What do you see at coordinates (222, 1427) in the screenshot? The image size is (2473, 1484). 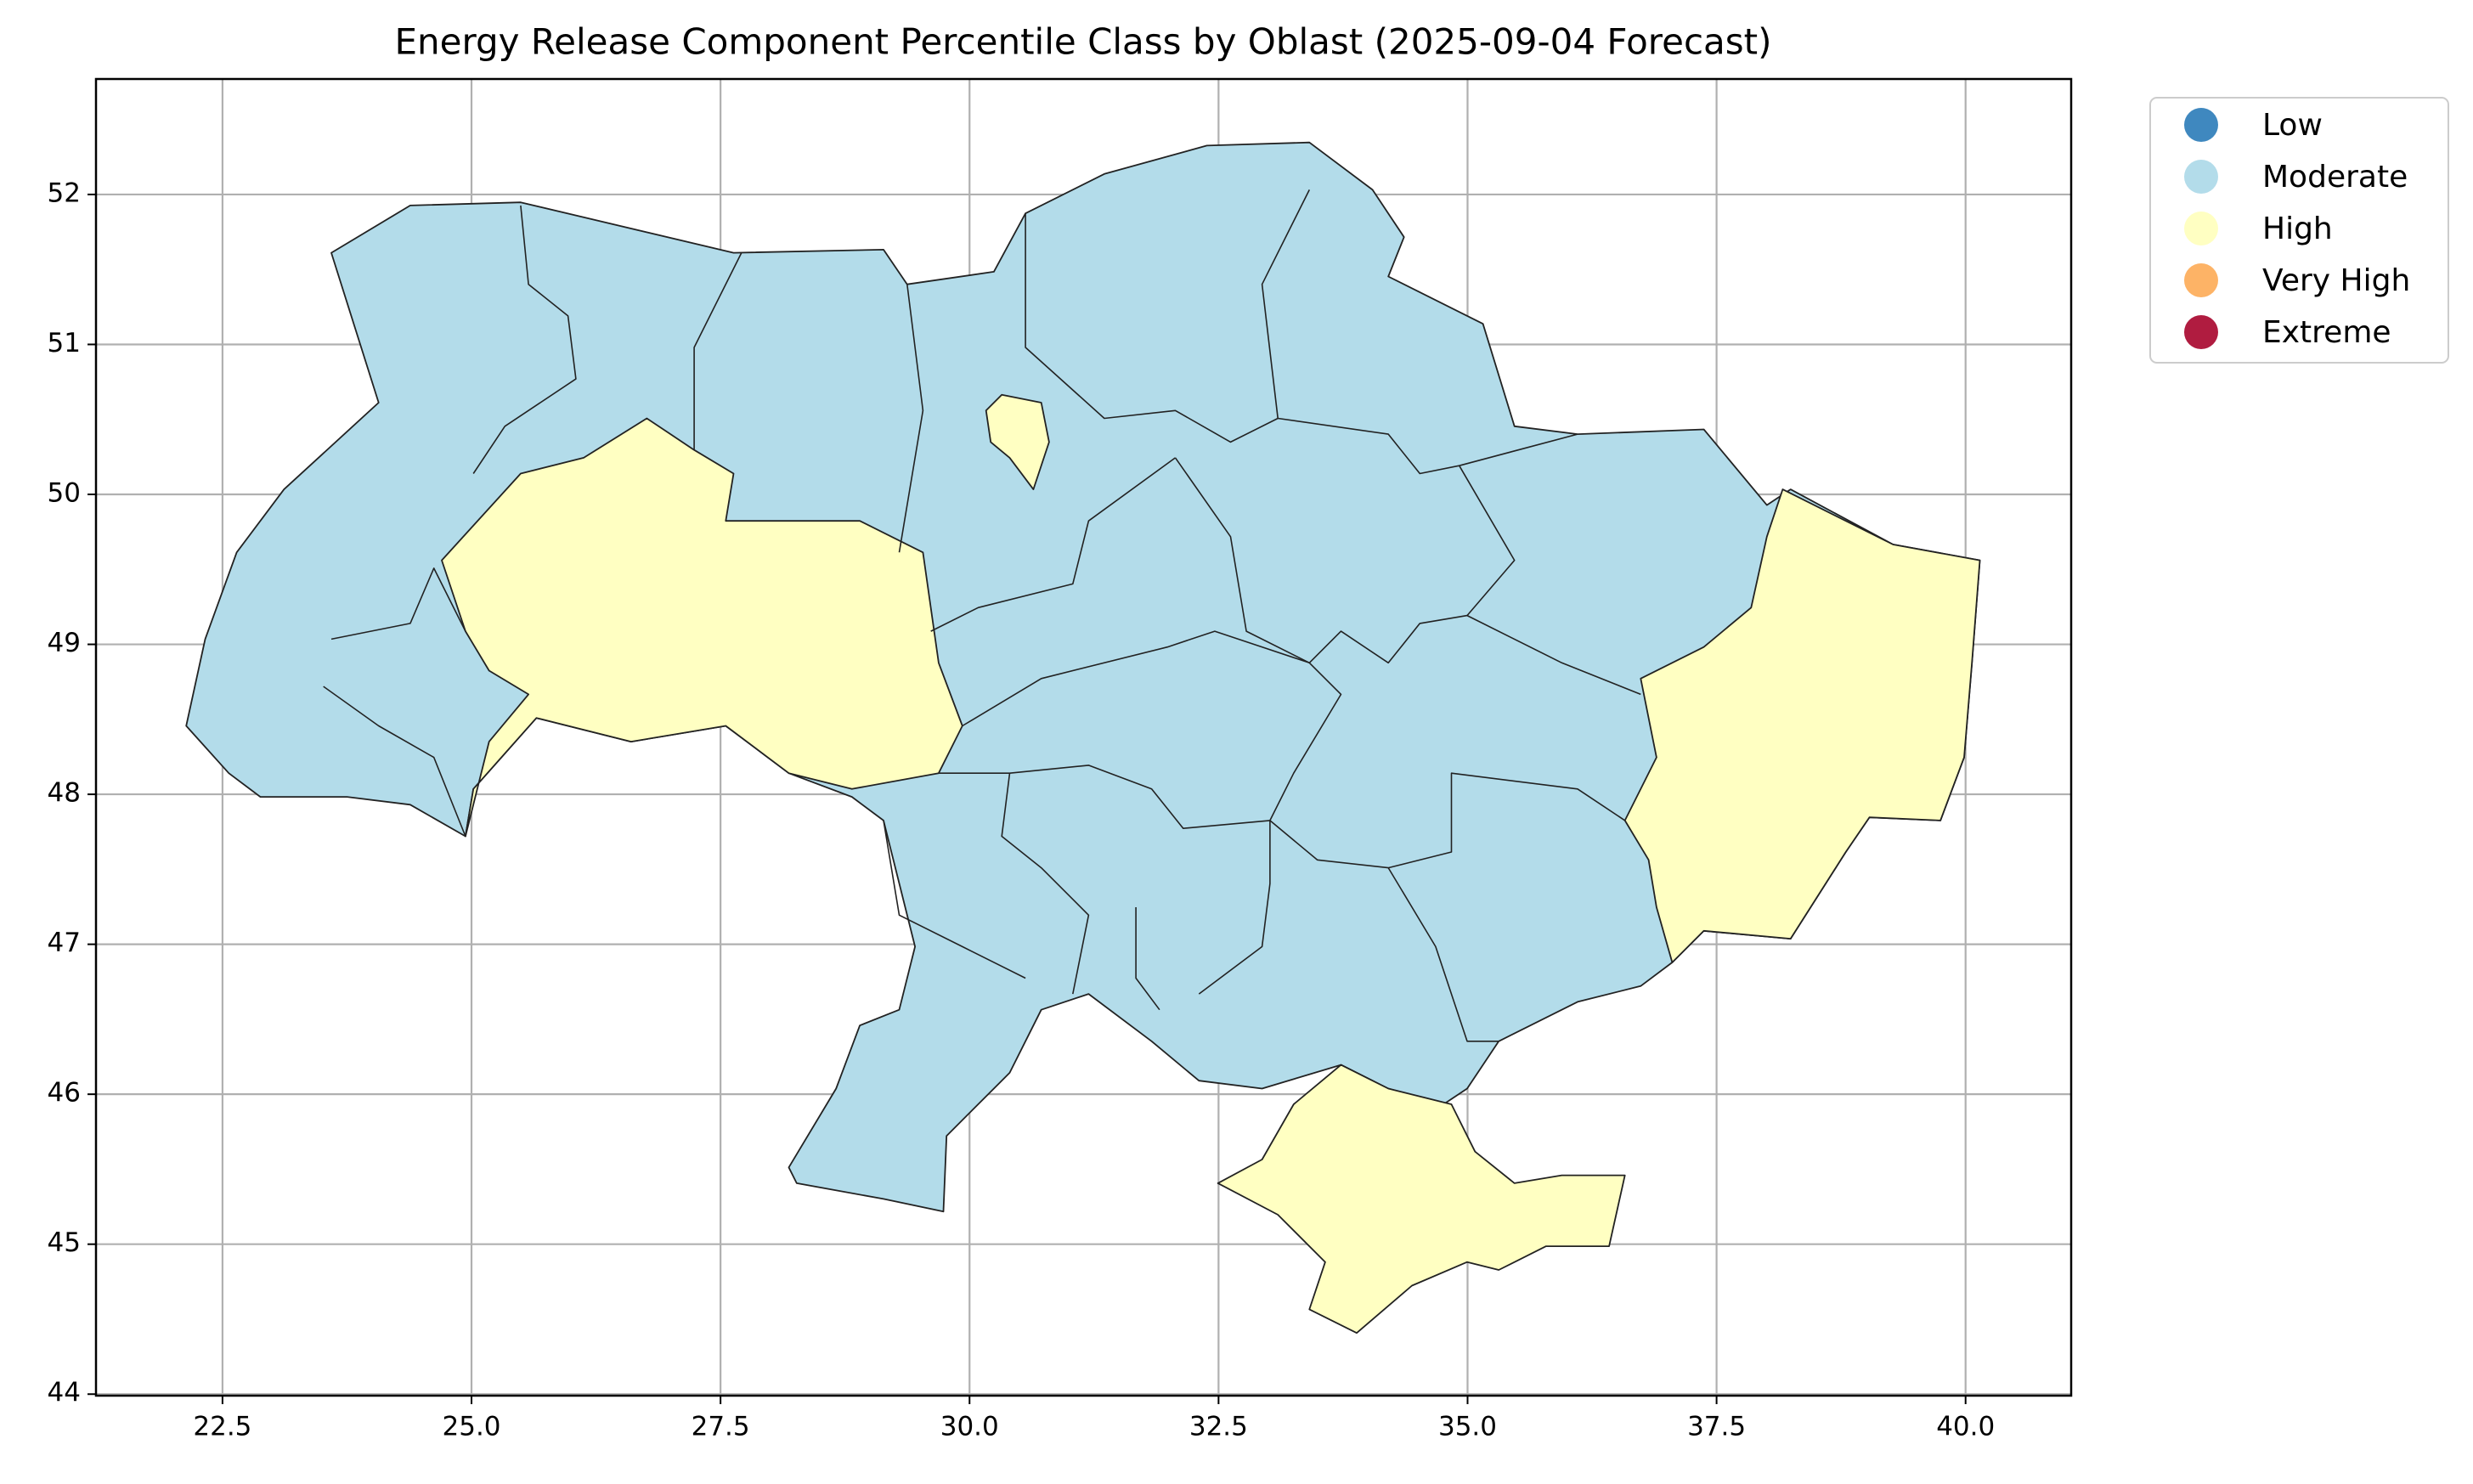 I see `x-tick-label: 22.5` at bounding box center [222, 1427].